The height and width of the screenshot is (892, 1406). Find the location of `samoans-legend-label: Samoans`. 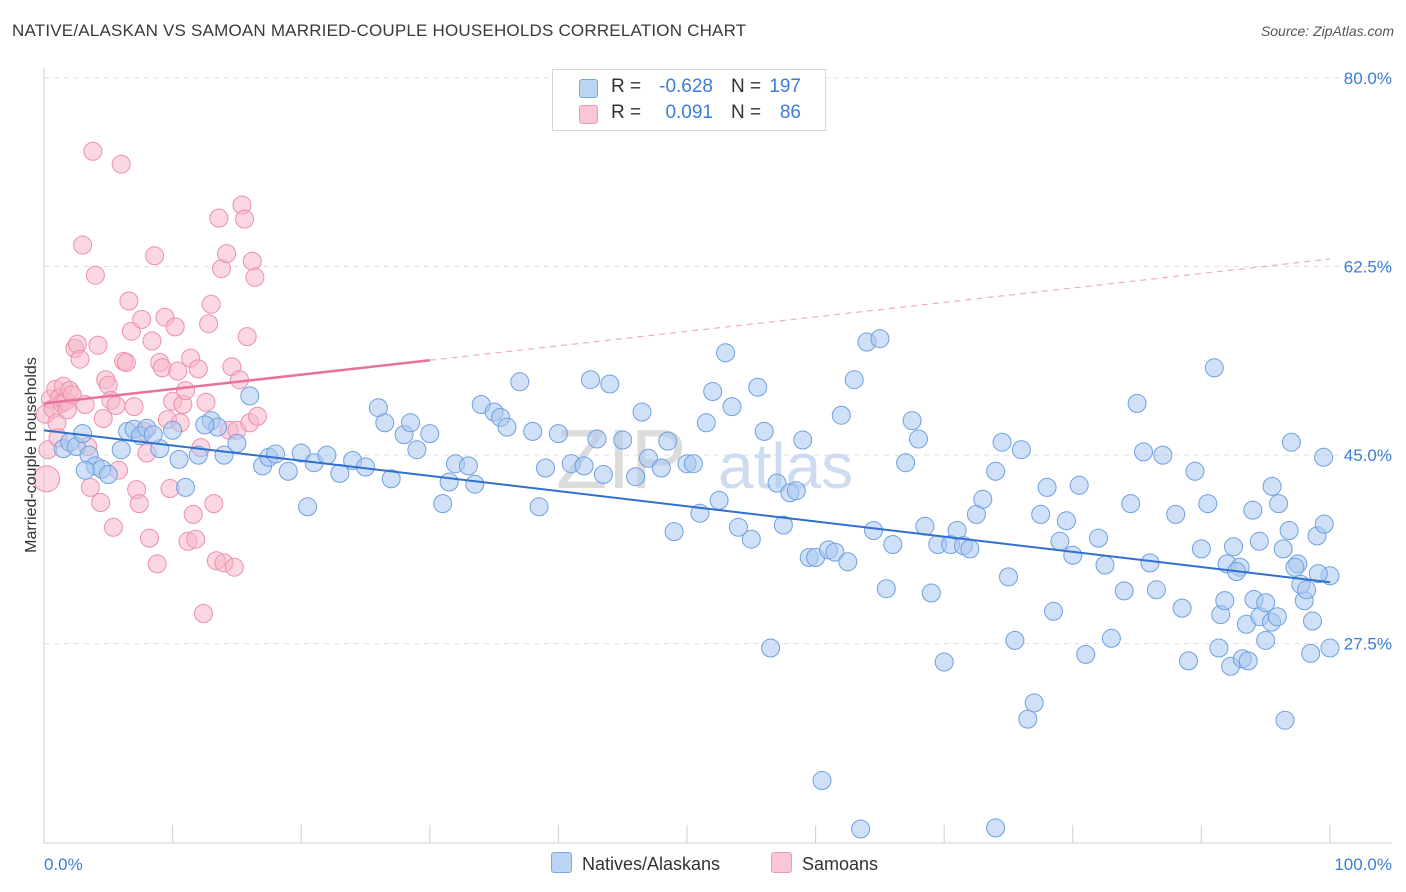

samoans-legend-label: Samoans is located at coordinates (840, 864).